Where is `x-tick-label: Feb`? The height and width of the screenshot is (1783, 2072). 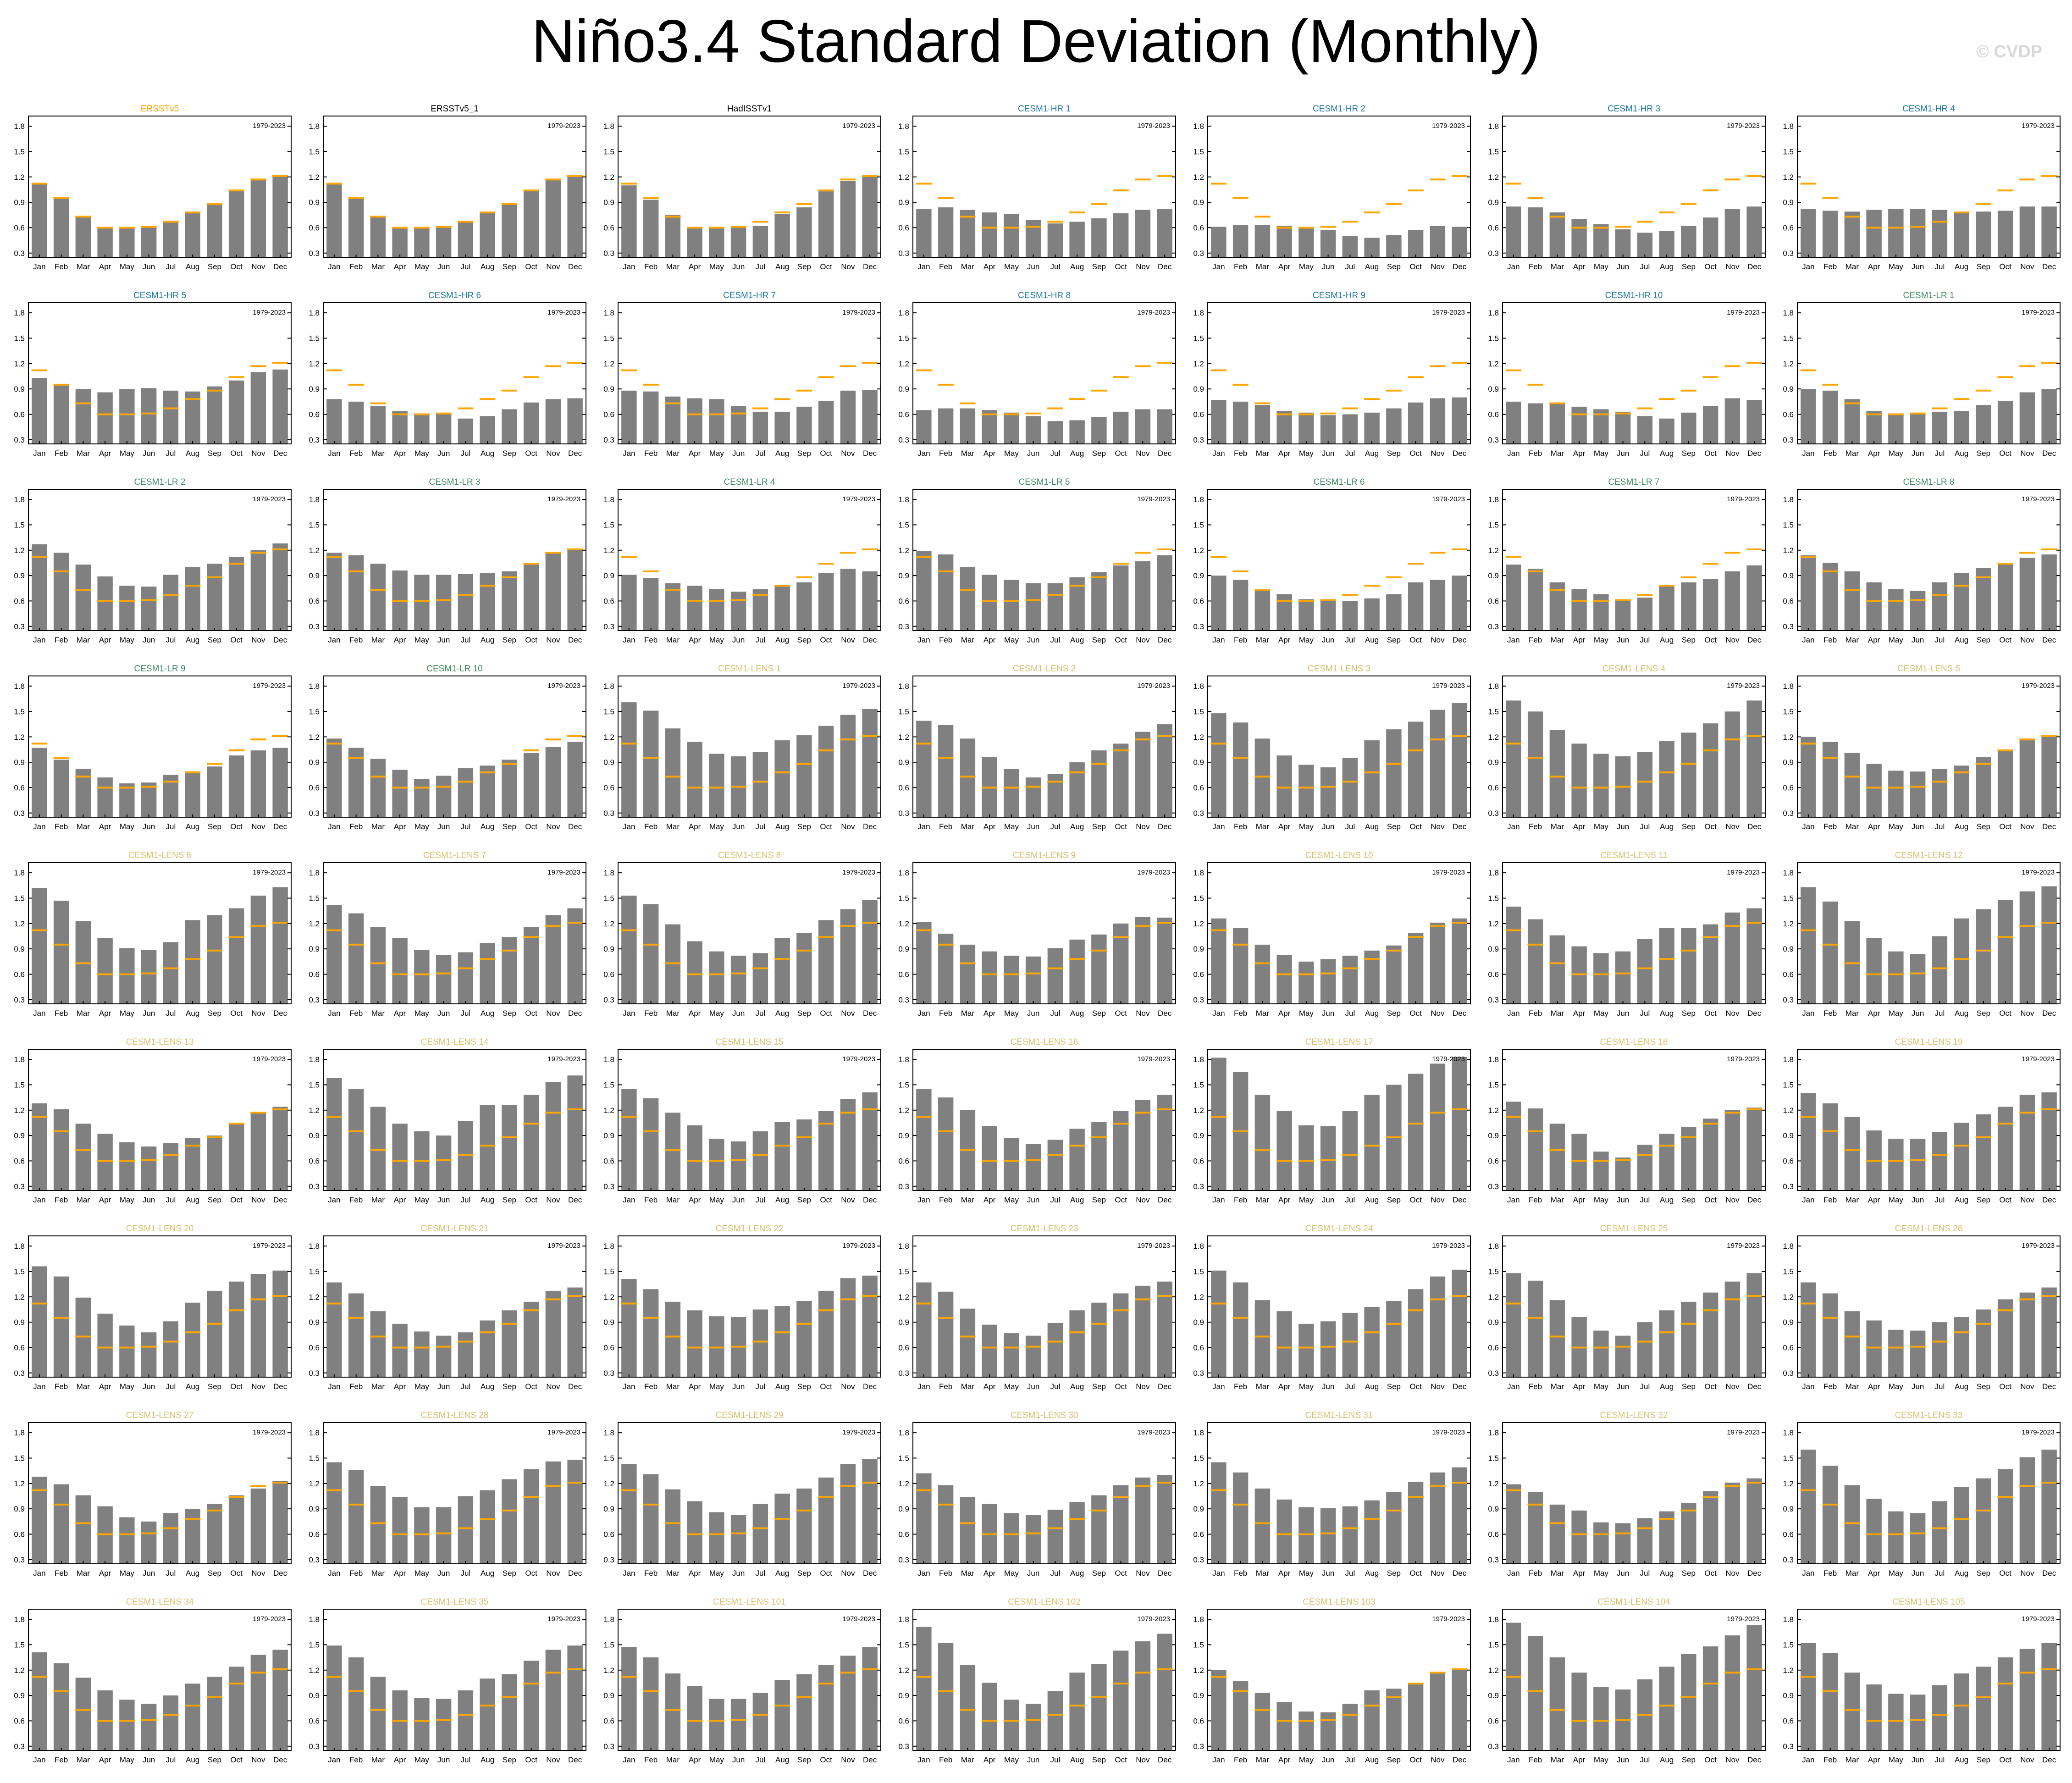
x-tick-label: Feb is located at coordinates (651, 1200).